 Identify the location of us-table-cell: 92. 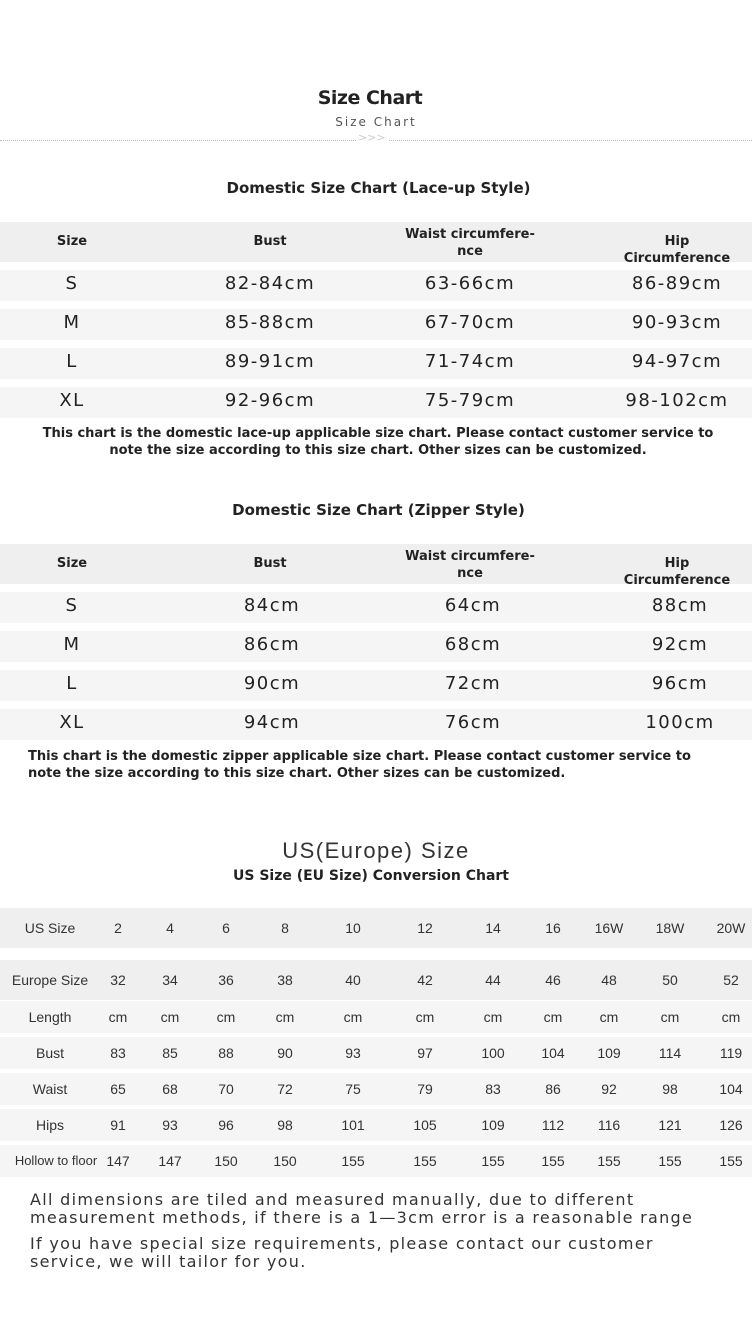
(609, 1089).